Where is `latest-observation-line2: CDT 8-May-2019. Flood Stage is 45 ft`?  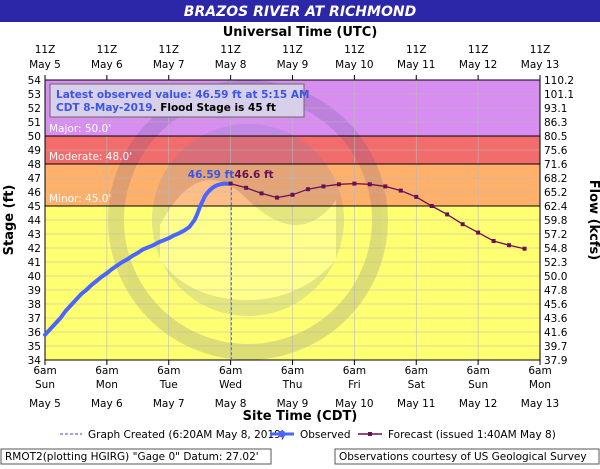 latest-observation-line2: CDT 8-May-2019. Flood Stage is 45 ft is located at coordinates (166, 108).